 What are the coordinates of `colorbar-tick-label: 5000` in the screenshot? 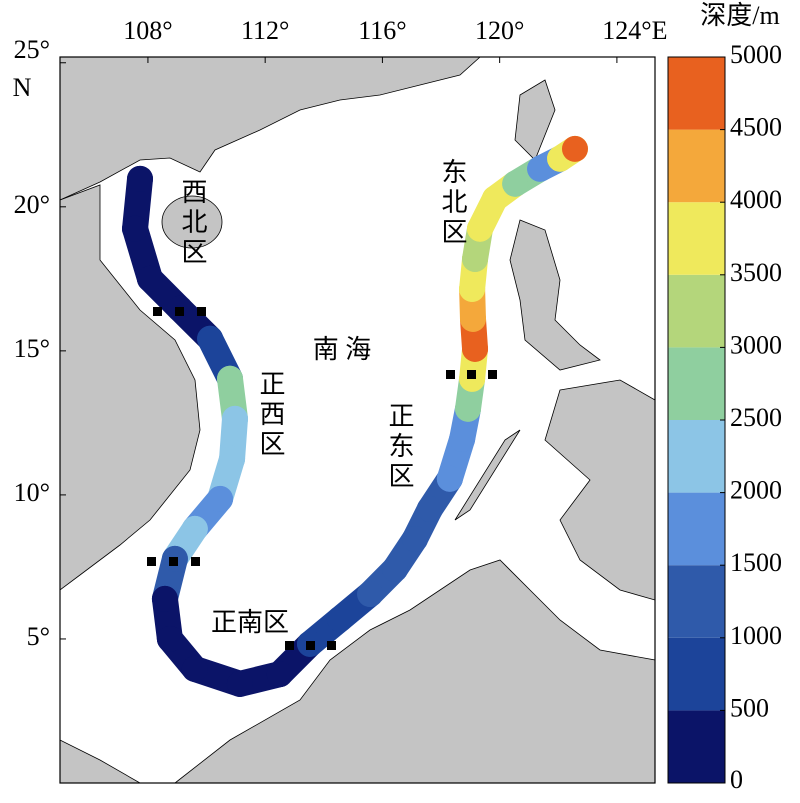 It's located at (756, 54).